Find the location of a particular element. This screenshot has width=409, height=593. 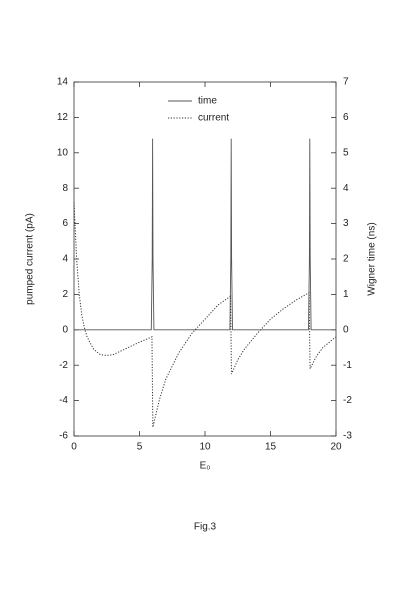

y2-tick-label: -2 is located at coordinates (347, 400).